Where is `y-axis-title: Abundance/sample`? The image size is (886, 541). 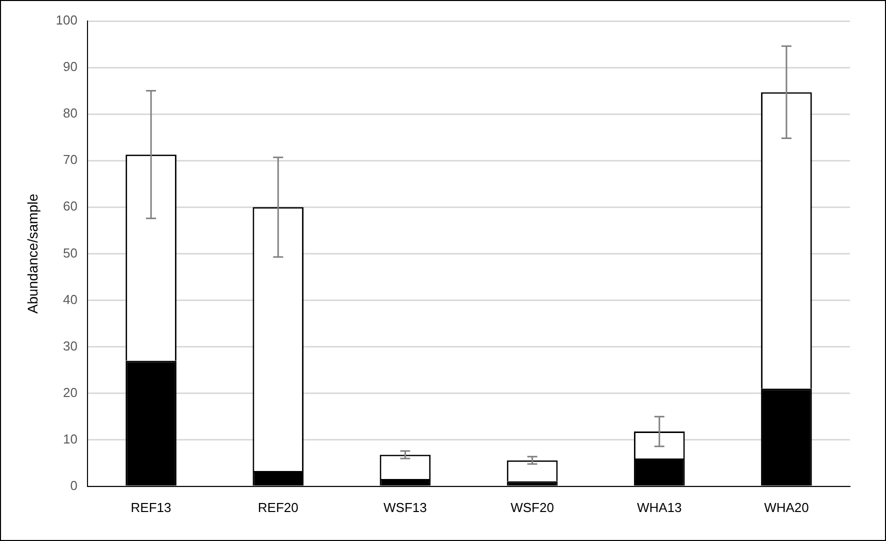
y-axis-title: Abundance/sample is located at coordinates (32, 254).